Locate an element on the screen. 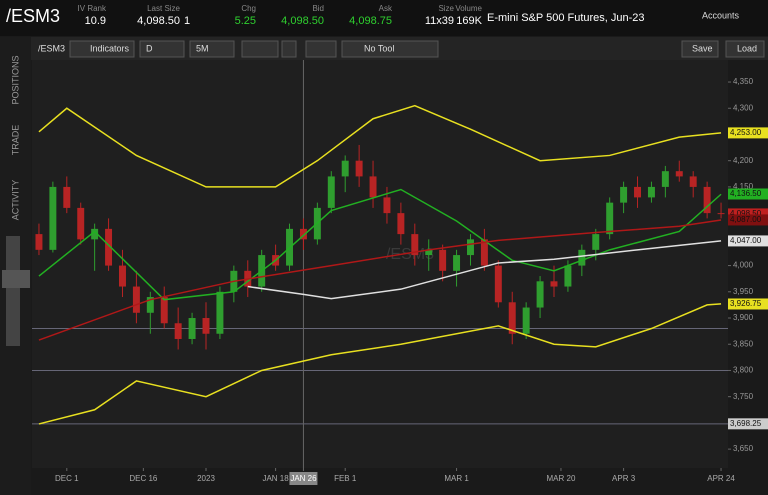 Image resolution: width=768 pixels, height=495 pixels. y-tick-label: 3,950 is located at coordinates (743, 291).